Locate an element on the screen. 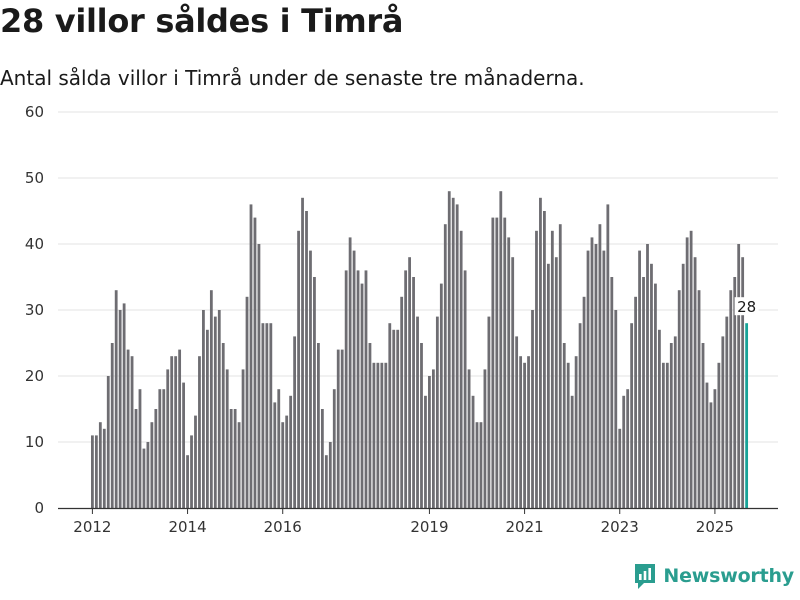 This screenshot has width=800, height=600. chart-title: 28 villor såldes i Timrå is located at coordinates (202, 21).